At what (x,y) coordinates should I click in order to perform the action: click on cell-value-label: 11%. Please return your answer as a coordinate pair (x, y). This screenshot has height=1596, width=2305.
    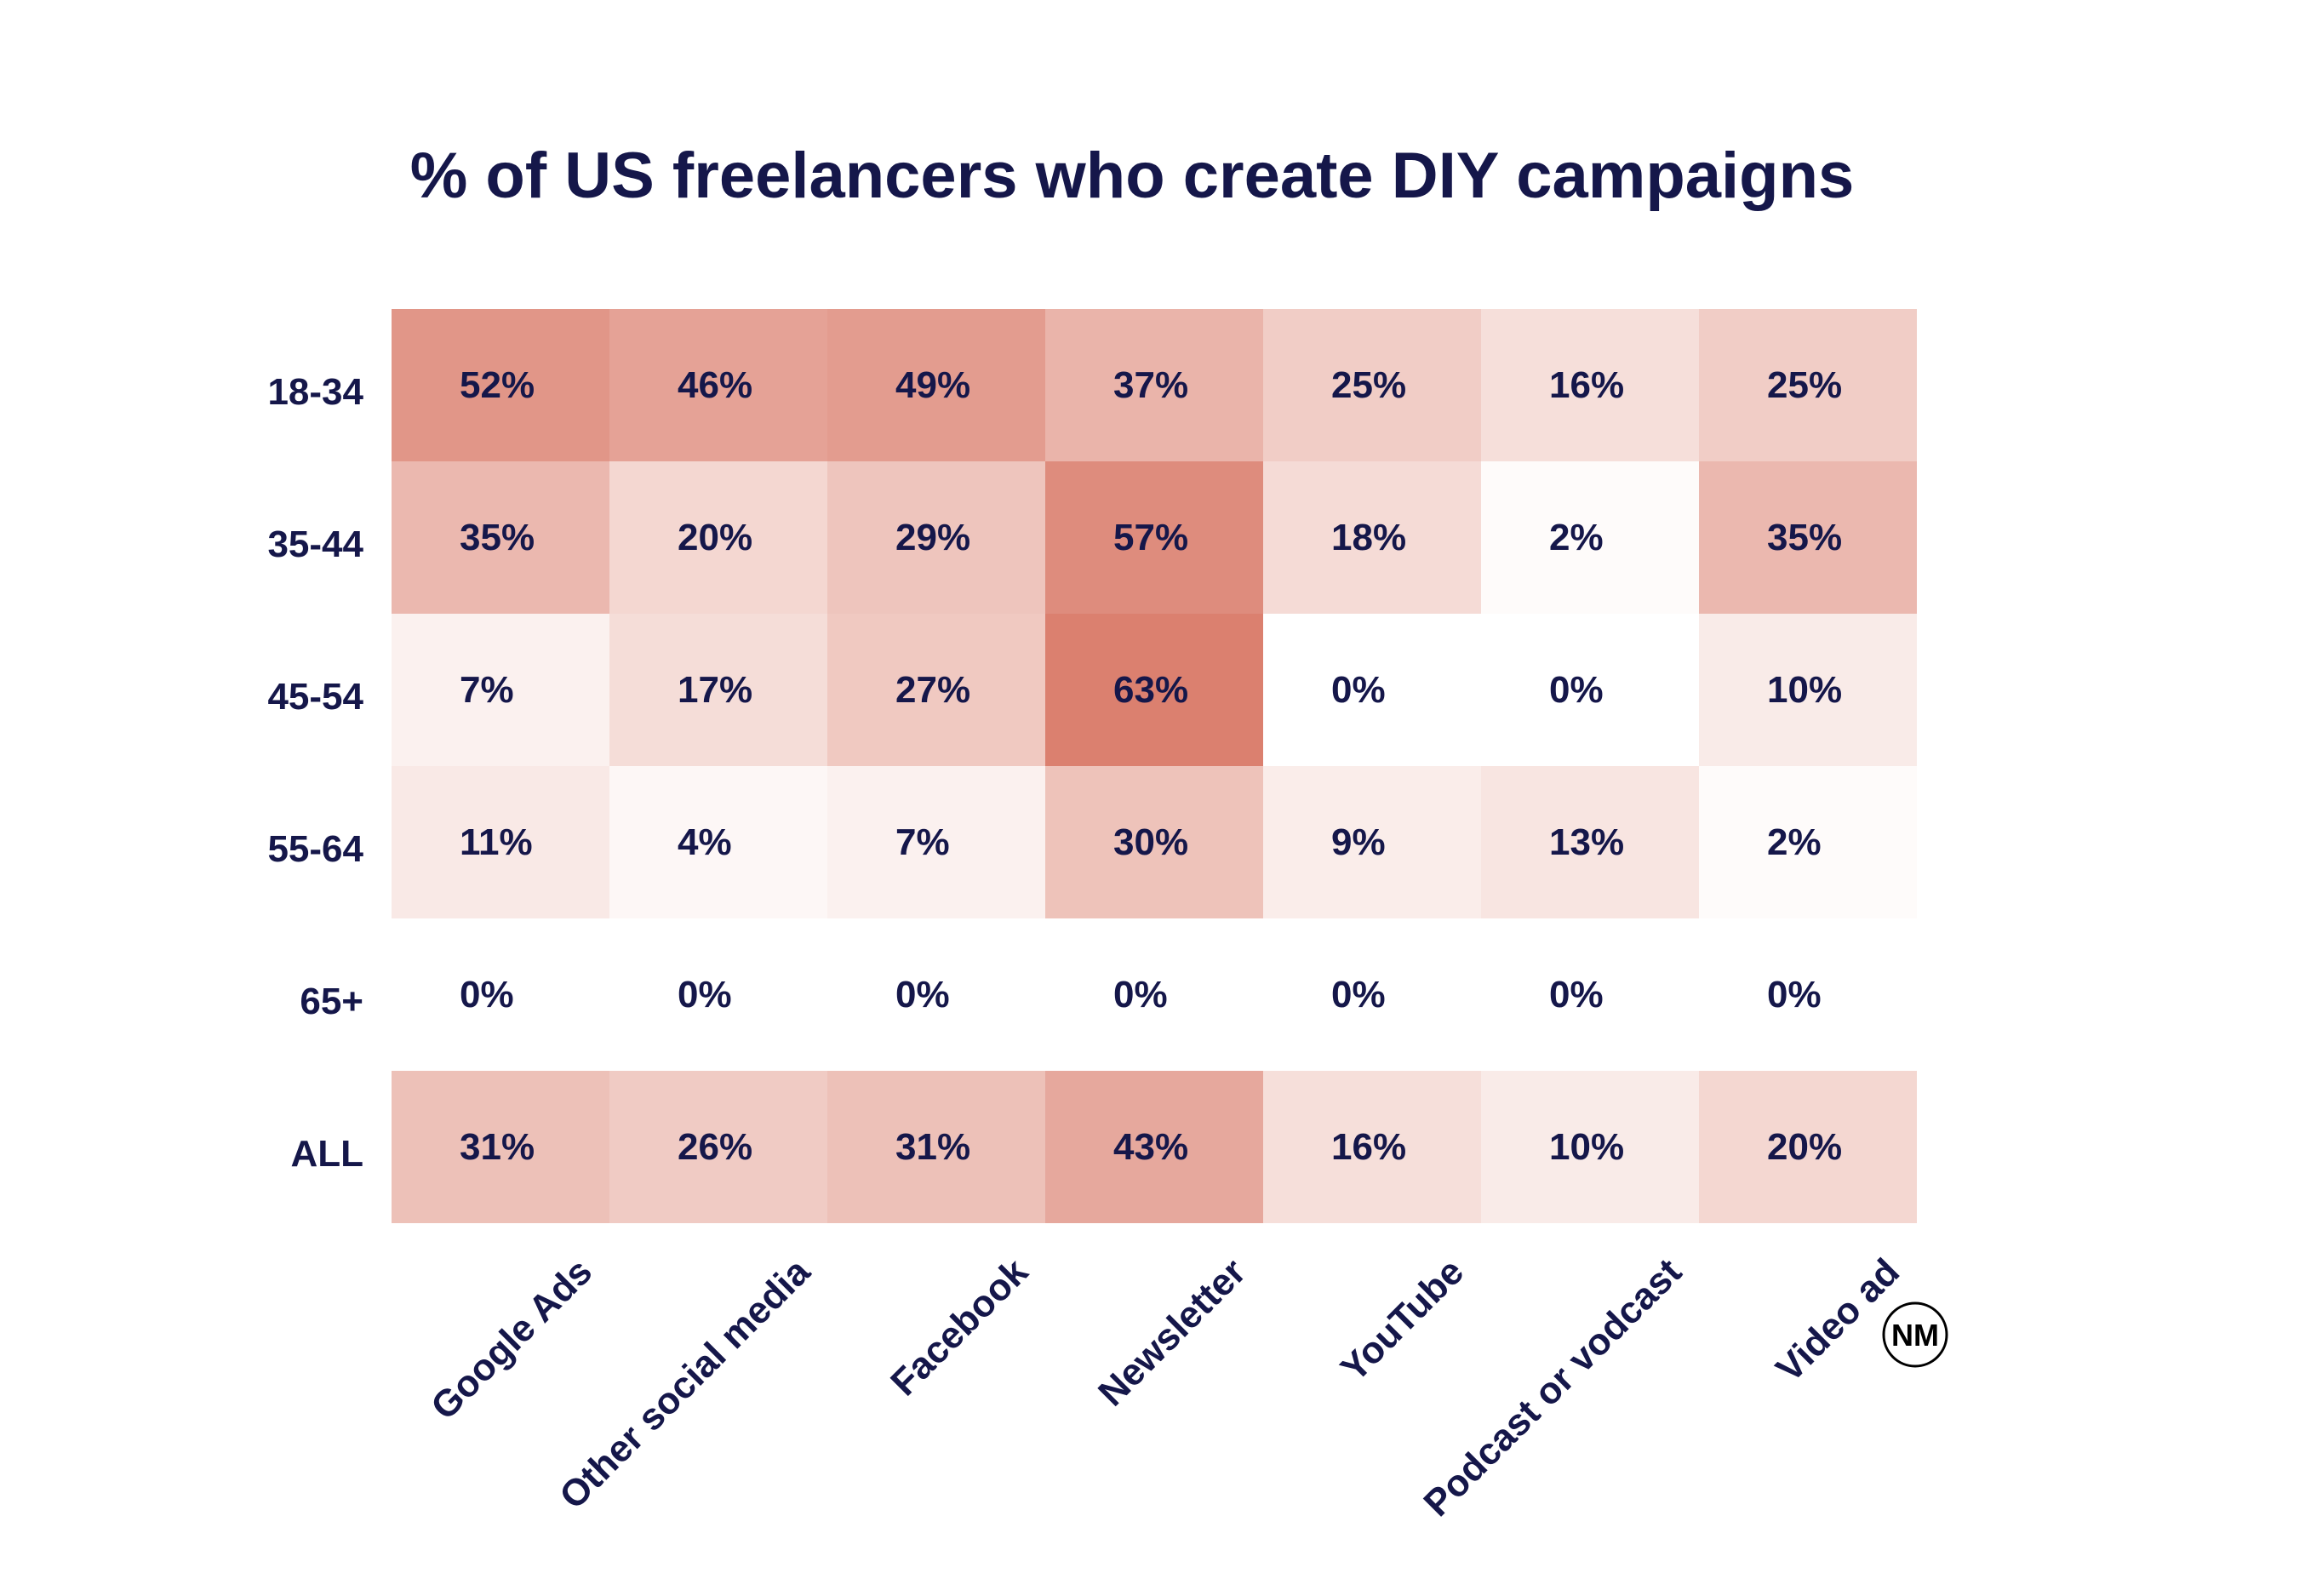
    Looking at the image, I should click on (496, 842).